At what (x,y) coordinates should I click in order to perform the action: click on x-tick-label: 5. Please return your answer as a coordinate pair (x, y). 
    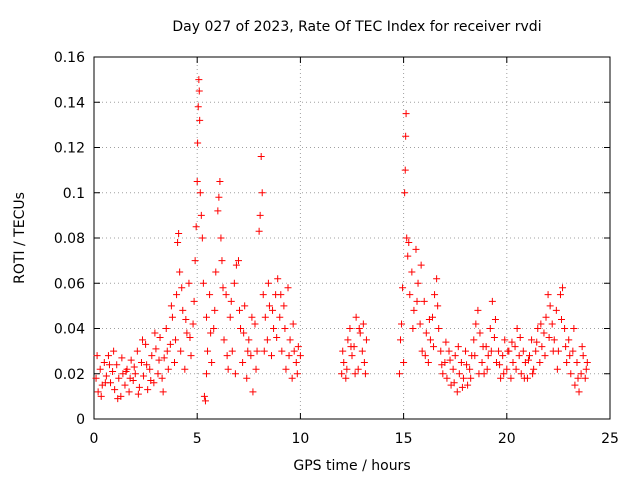
    Looking at the image, I should click on (197, 439).